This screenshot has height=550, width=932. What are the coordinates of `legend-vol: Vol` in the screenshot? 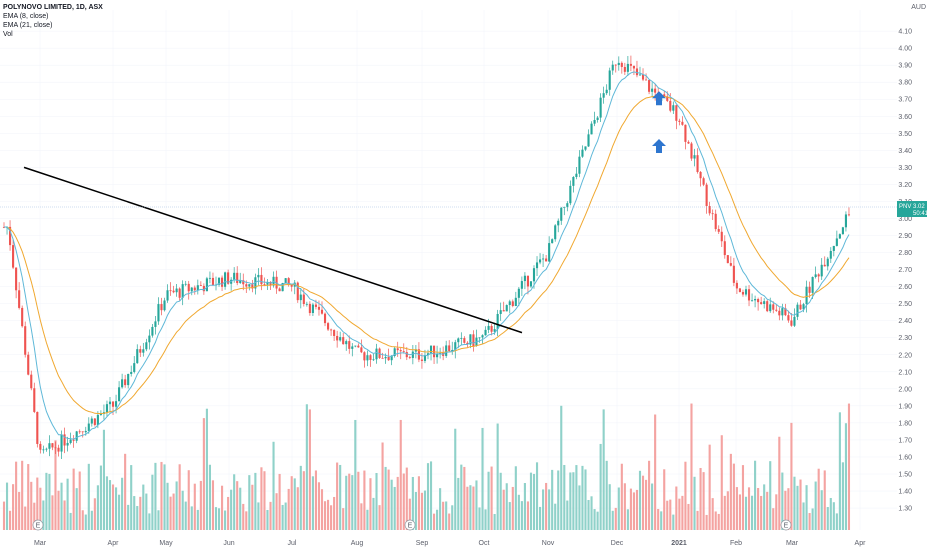 It's located at (8, 34).